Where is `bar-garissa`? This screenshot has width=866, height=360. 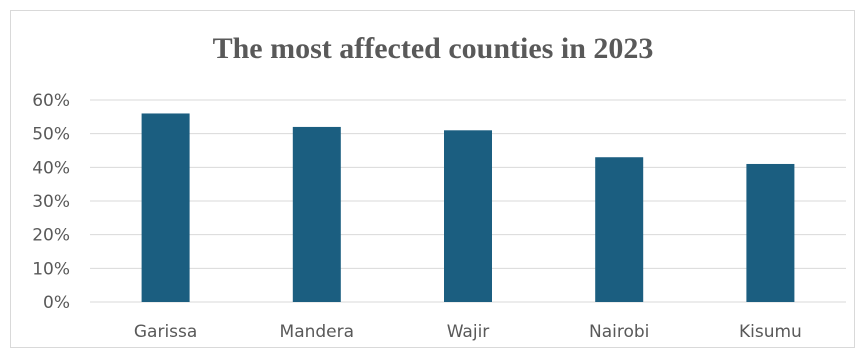 bar-garissa is located at coordinates (165, 207).